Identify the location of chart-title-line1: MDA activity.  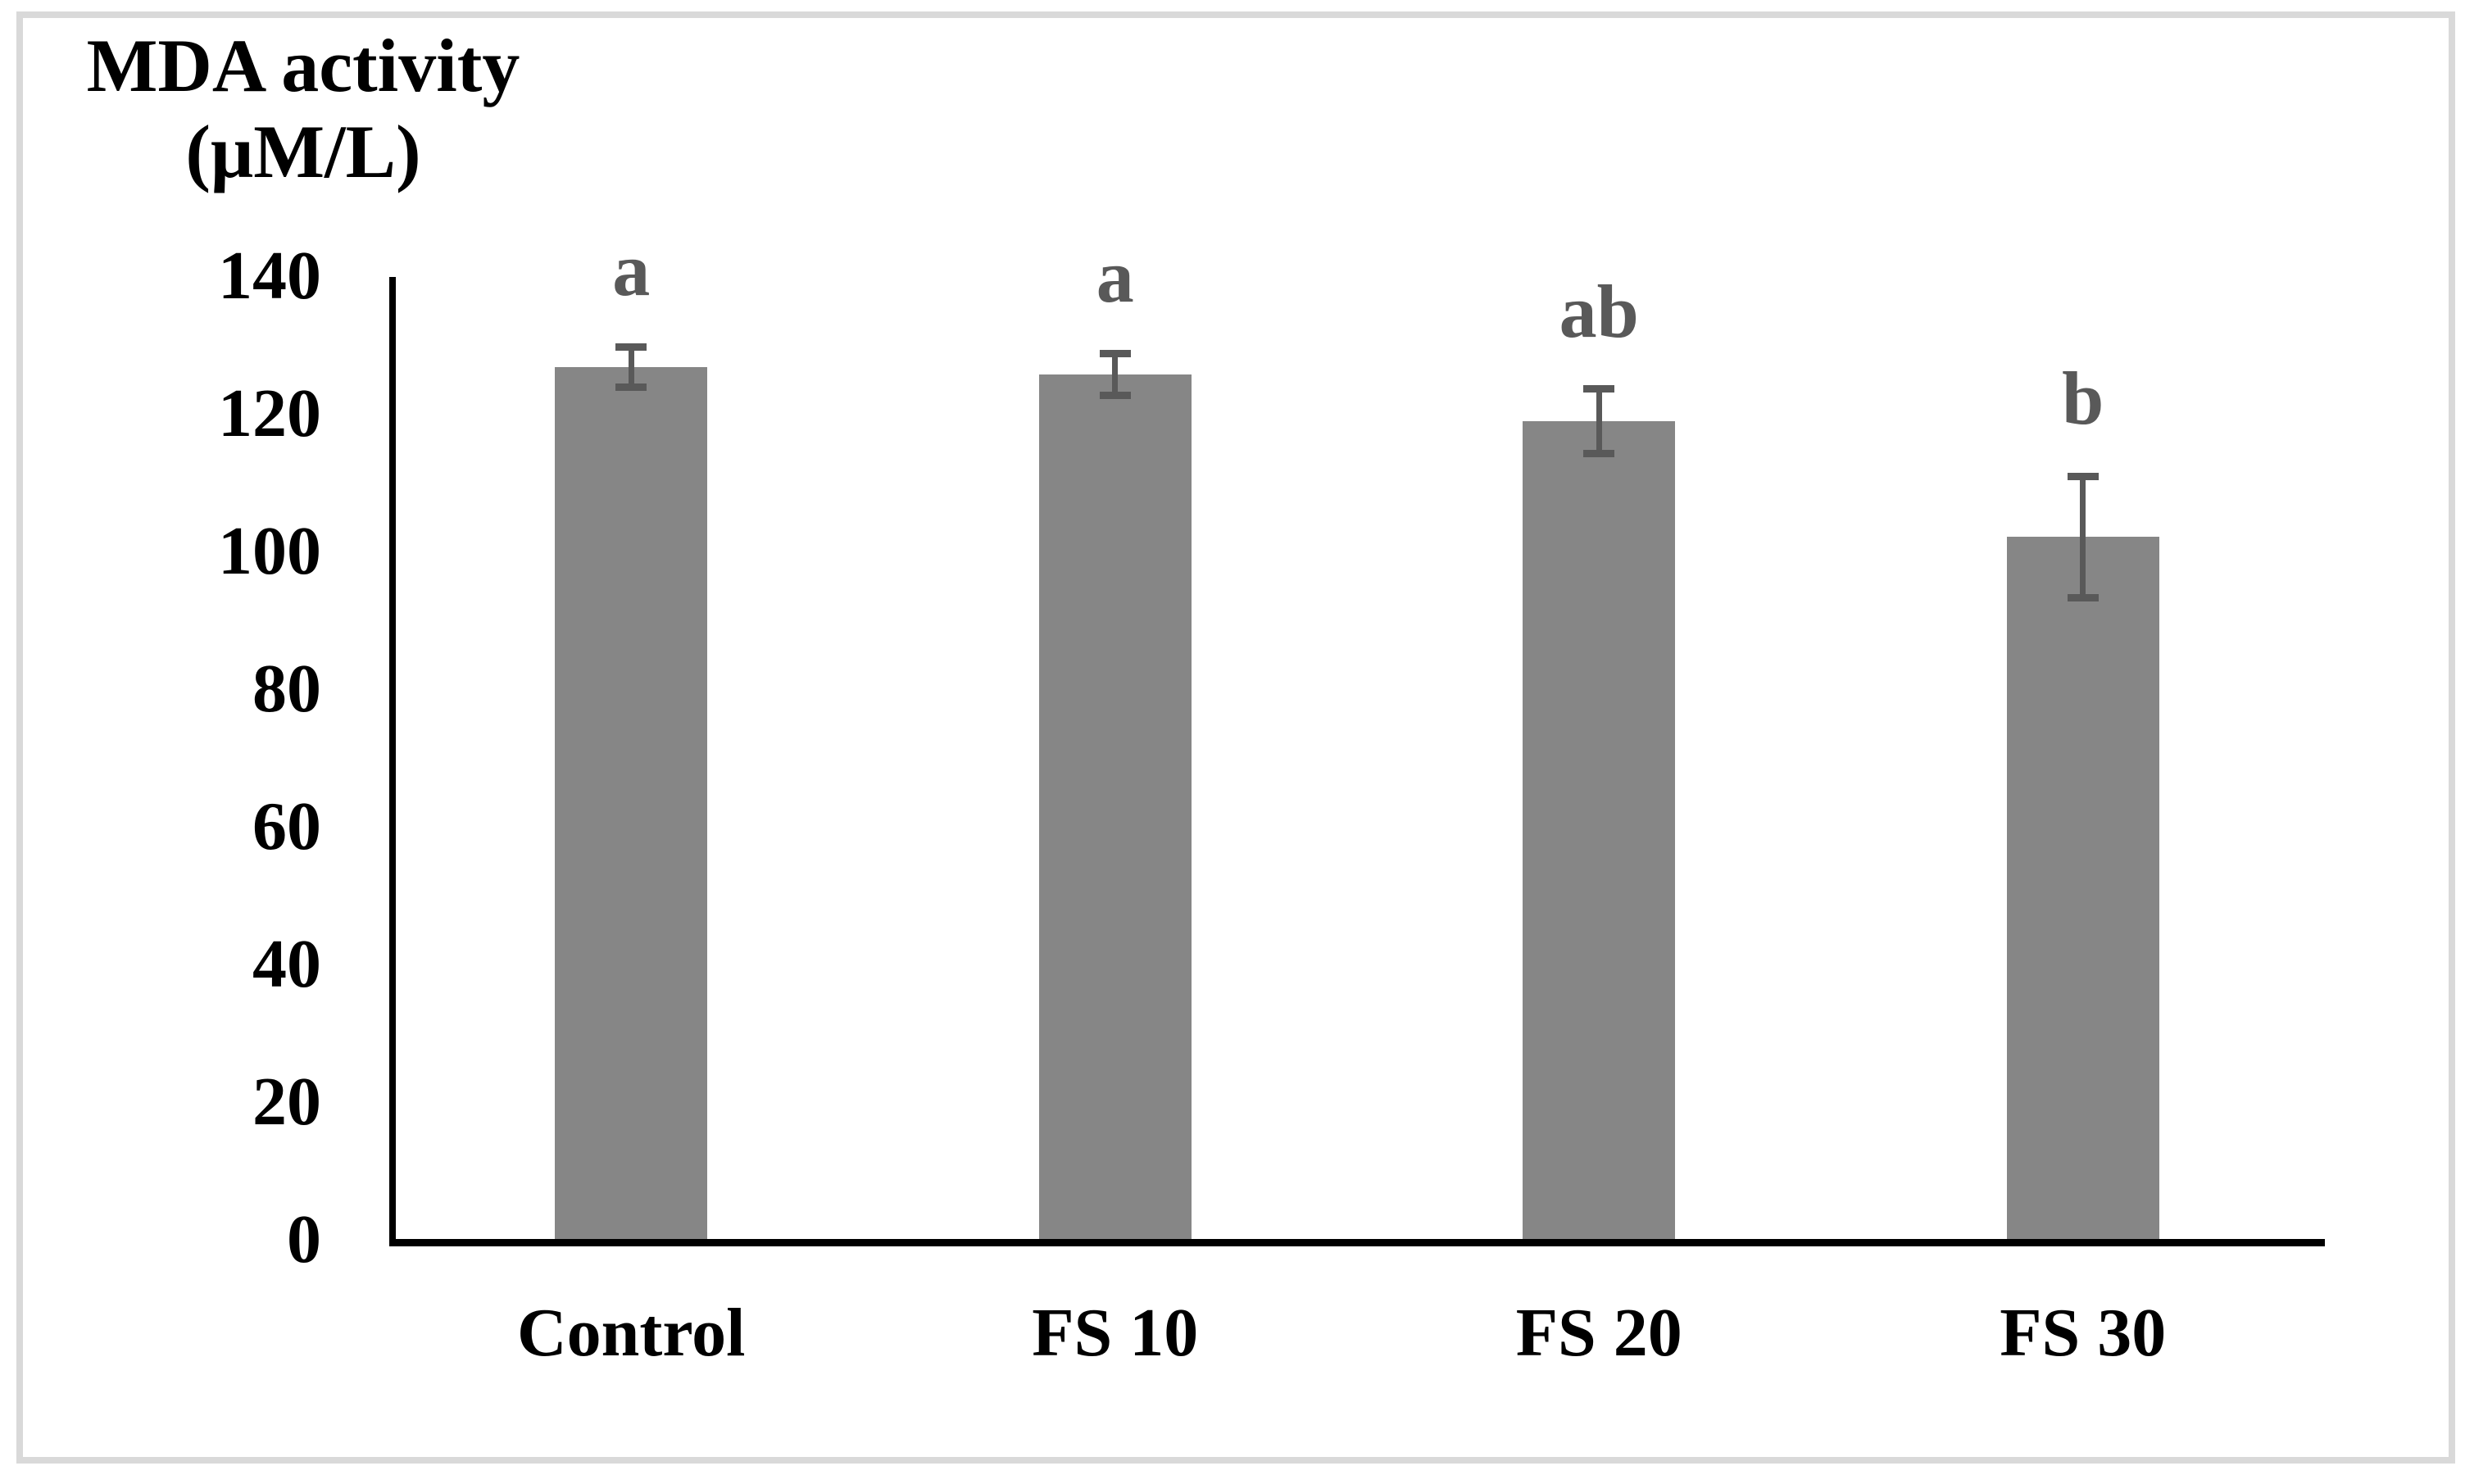
(303, 65).